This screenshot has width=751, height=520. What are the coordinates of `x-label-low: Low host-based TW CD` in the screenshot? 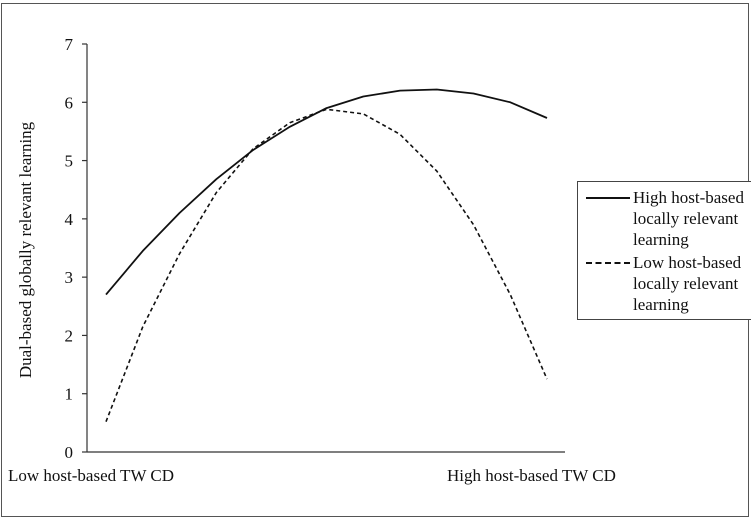 It's located at (91, 475).